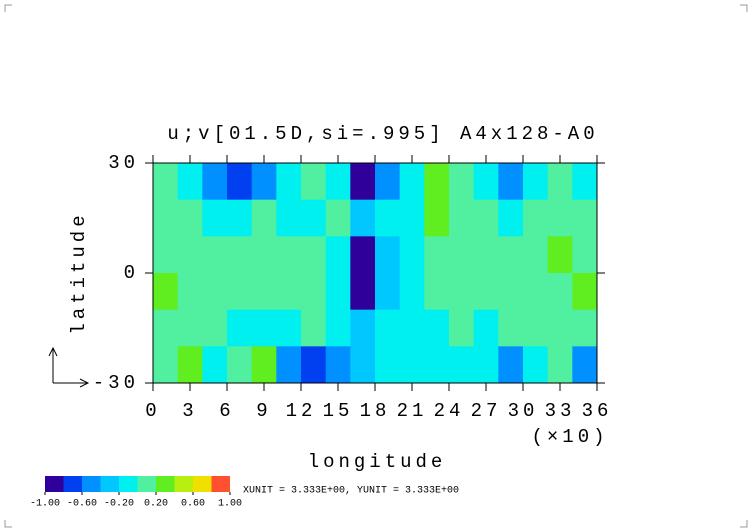  I want to click on colorbar-tick-label: 0.60, so click(193, 504).